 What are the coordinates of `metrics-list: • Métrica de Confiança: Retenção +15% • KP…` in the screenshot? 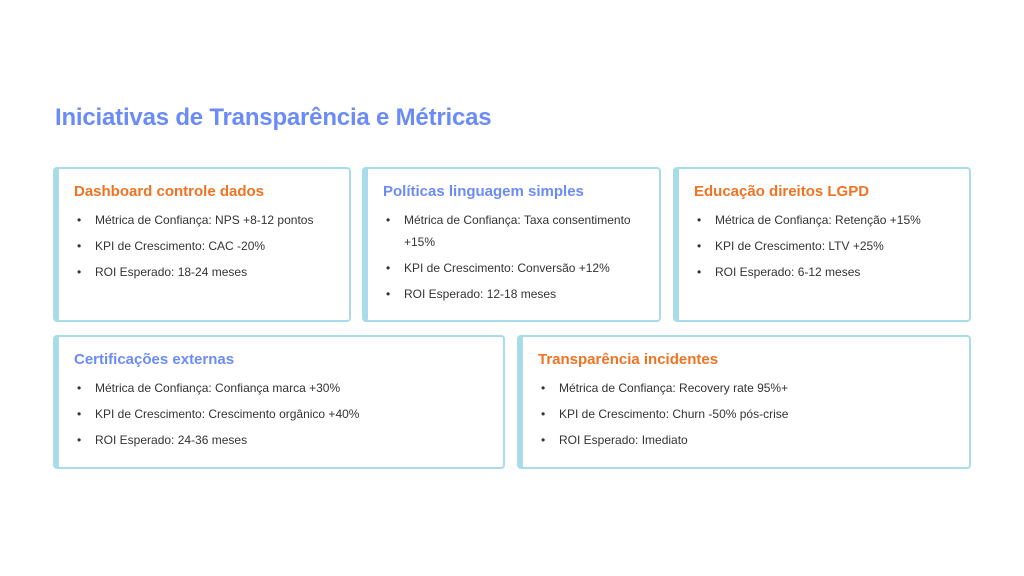 It's located at (824, 246).